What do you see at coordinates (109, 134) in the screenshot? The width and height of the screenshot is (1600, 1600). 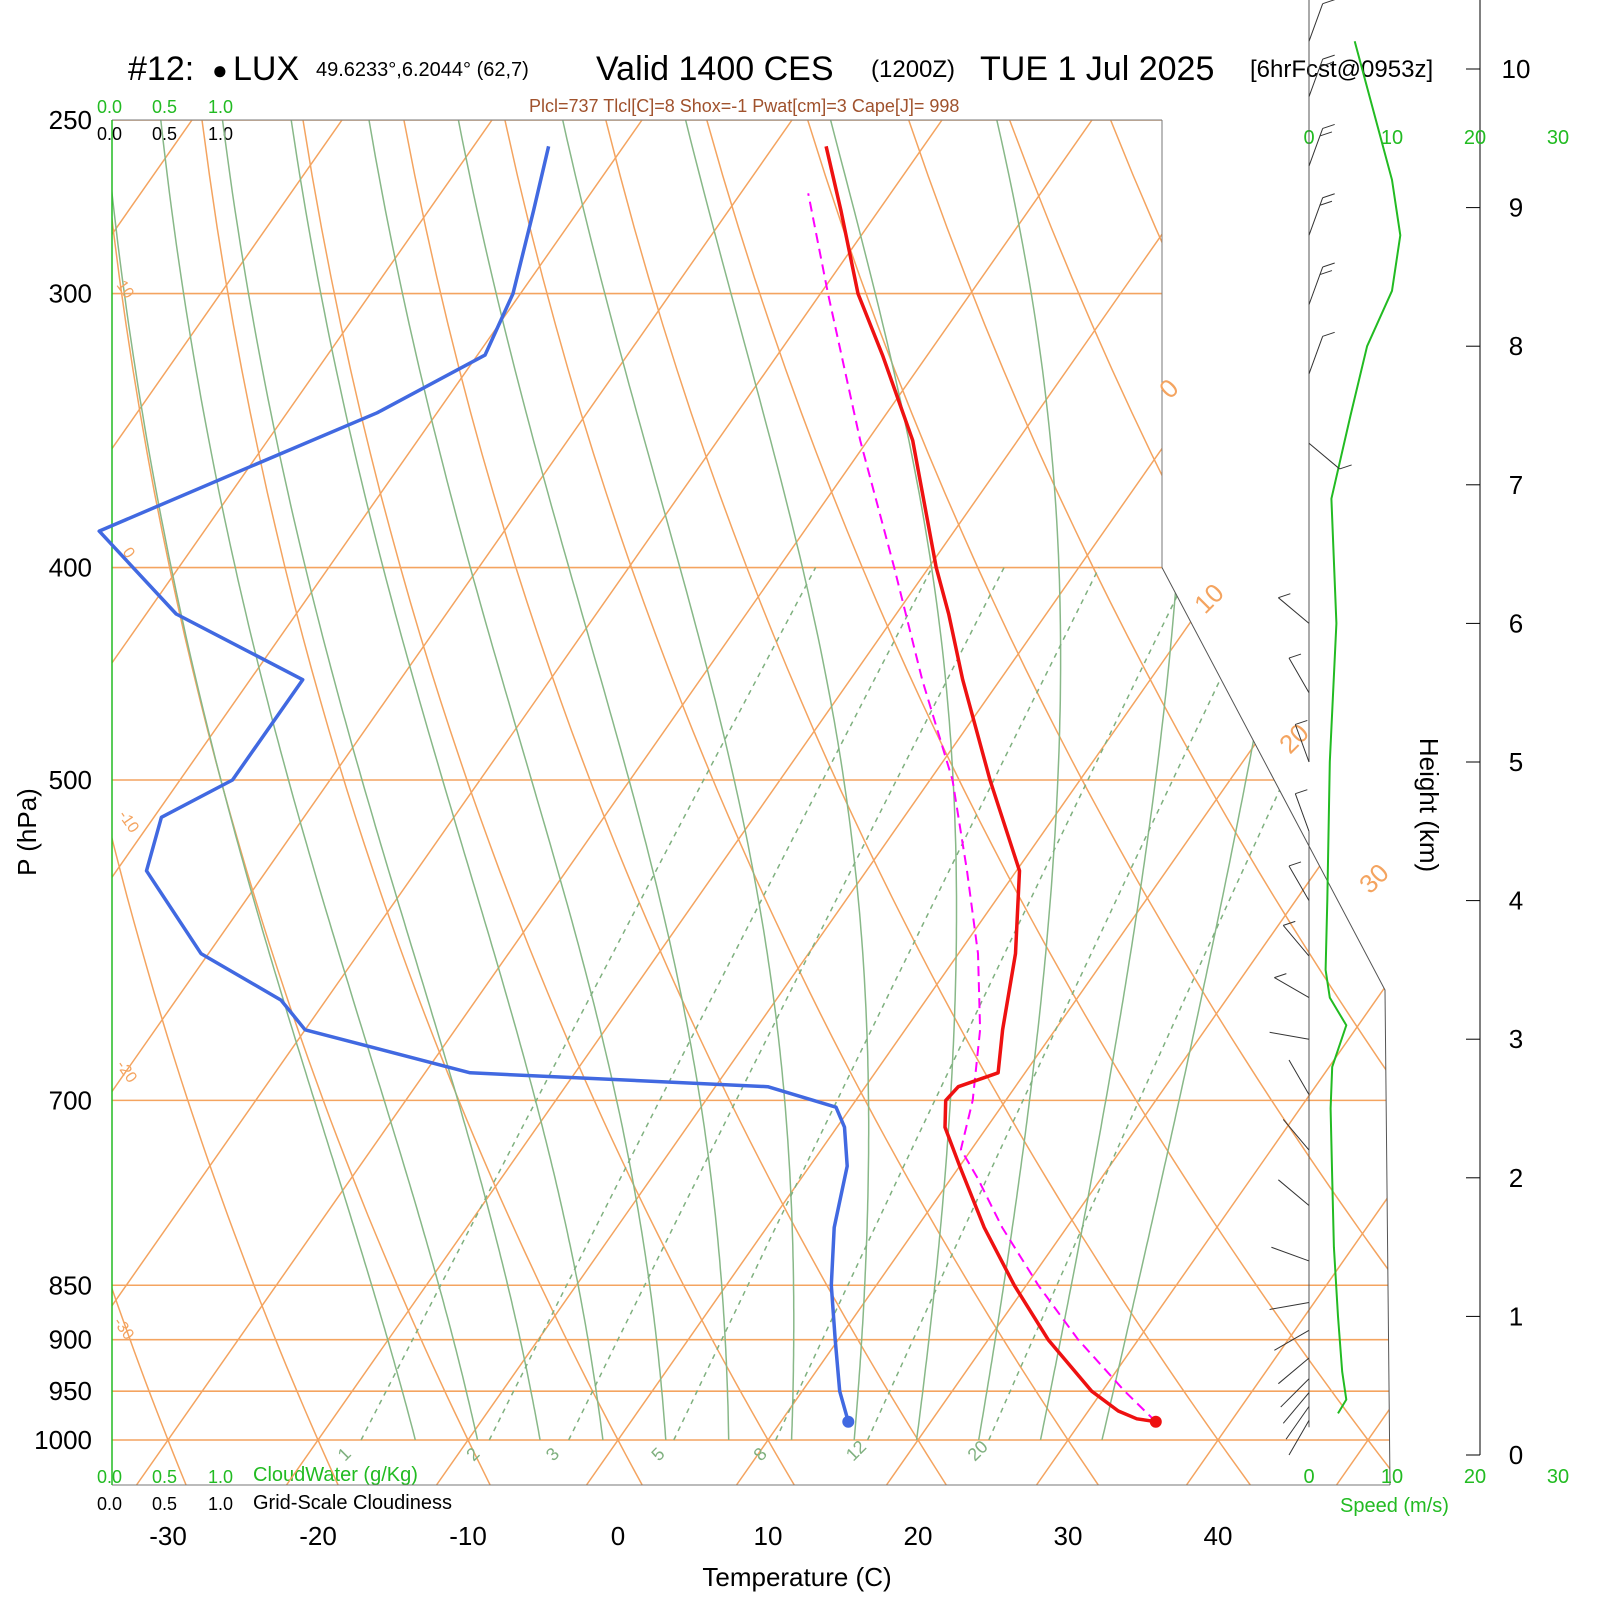 I see `cloudiness-tick-top-0: 0.0` at bounding box center [109, 134].